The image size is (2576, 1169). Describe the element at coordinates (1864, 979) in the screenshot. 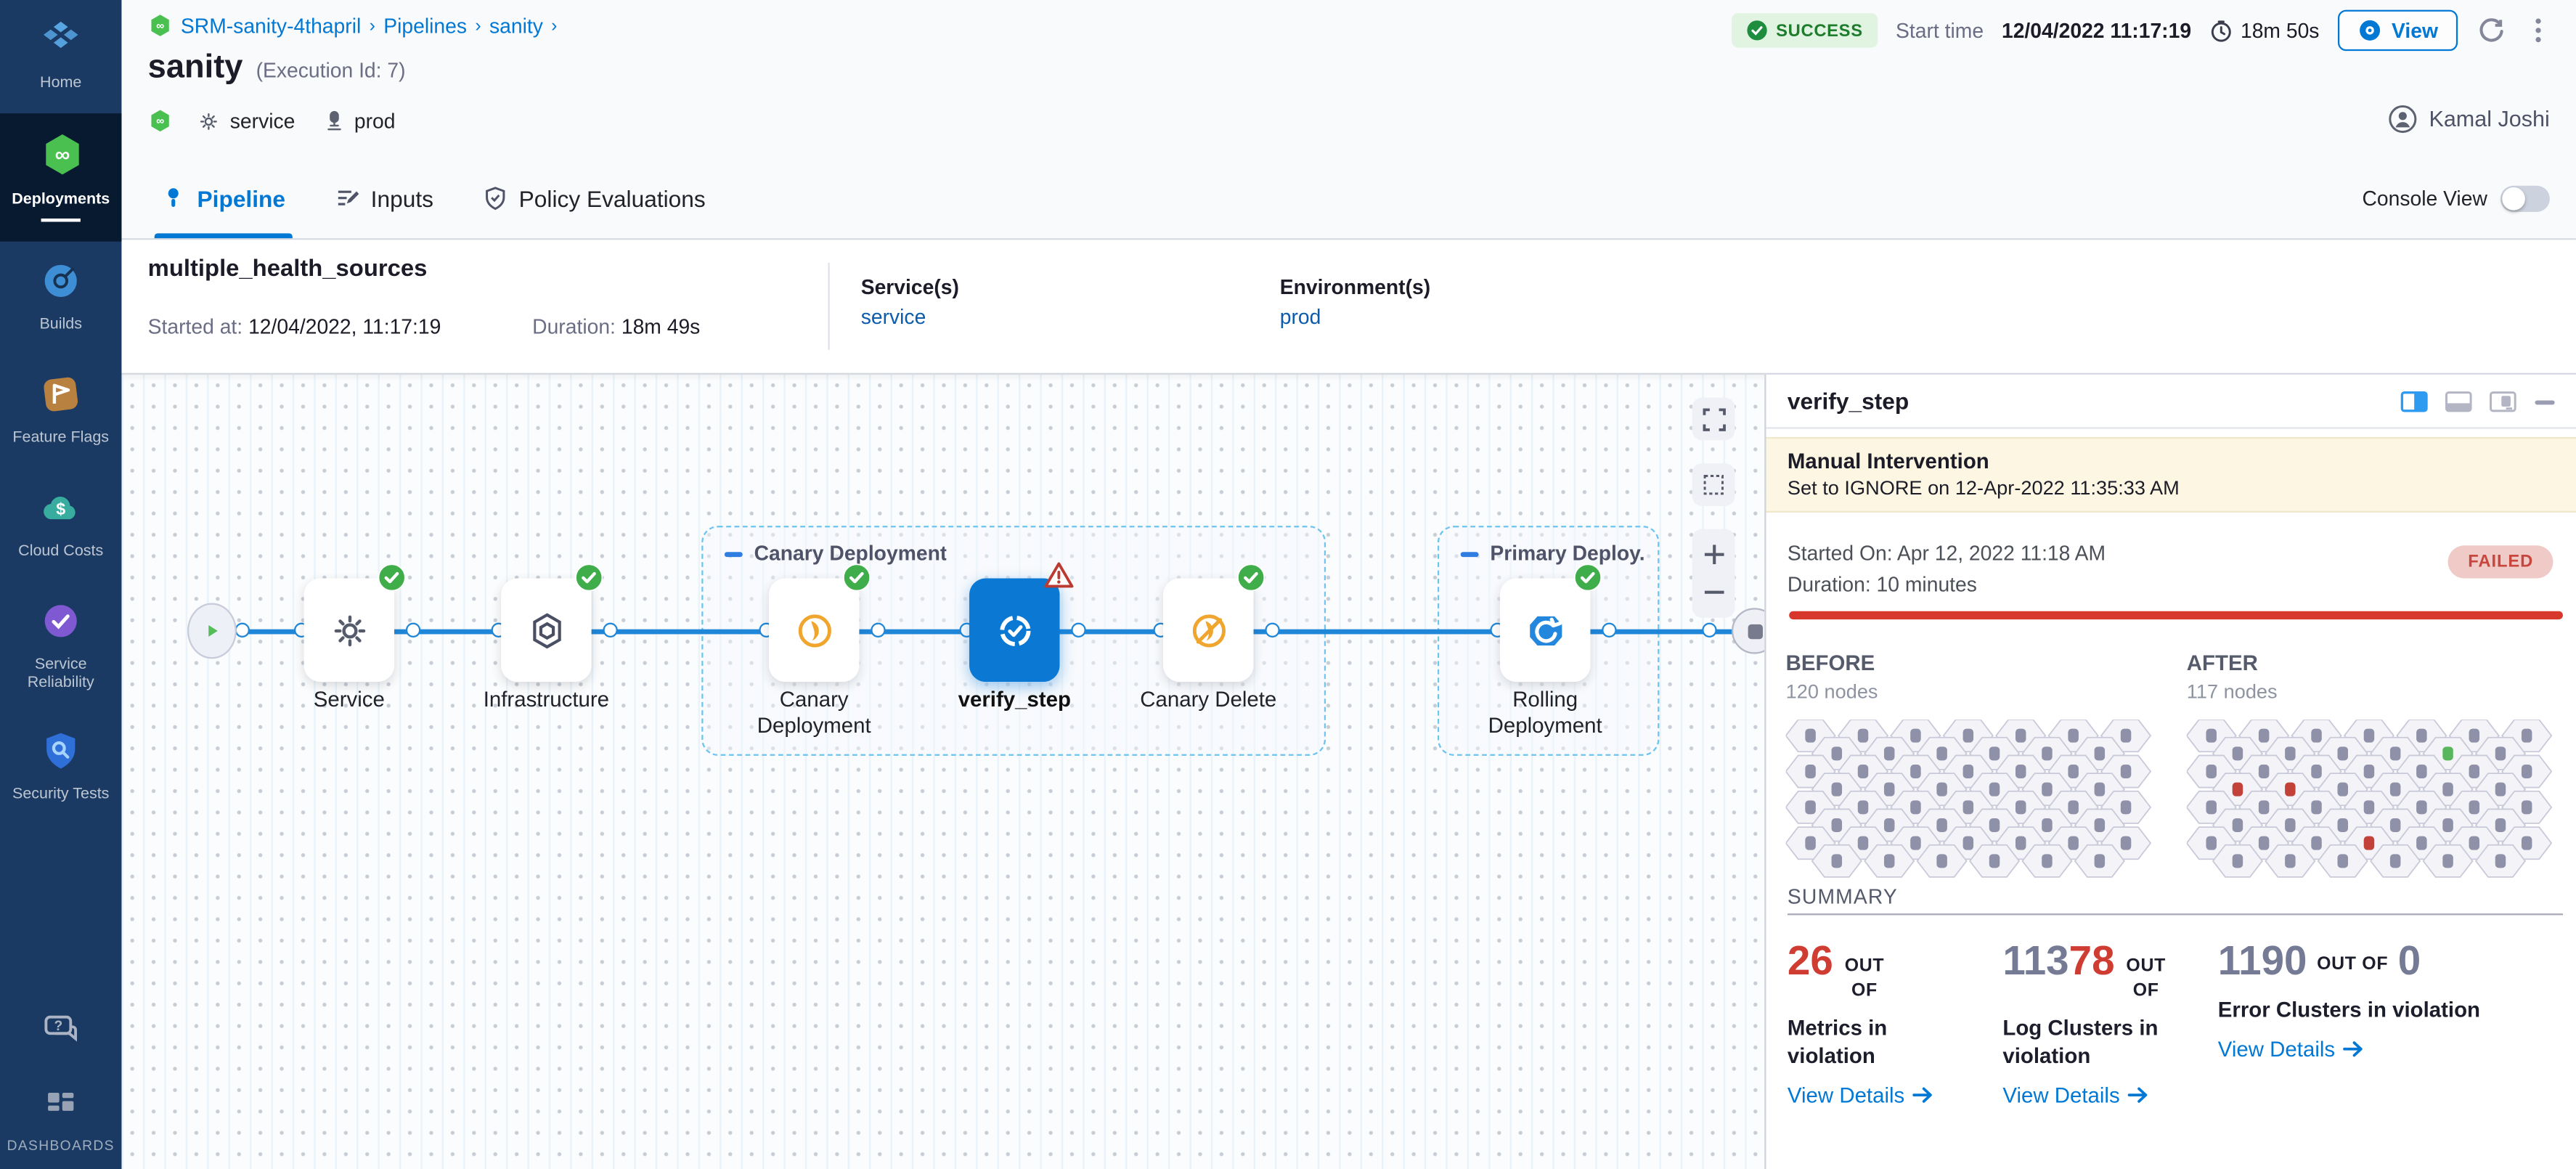

I see `out-of-label: OUT OF` at that location.